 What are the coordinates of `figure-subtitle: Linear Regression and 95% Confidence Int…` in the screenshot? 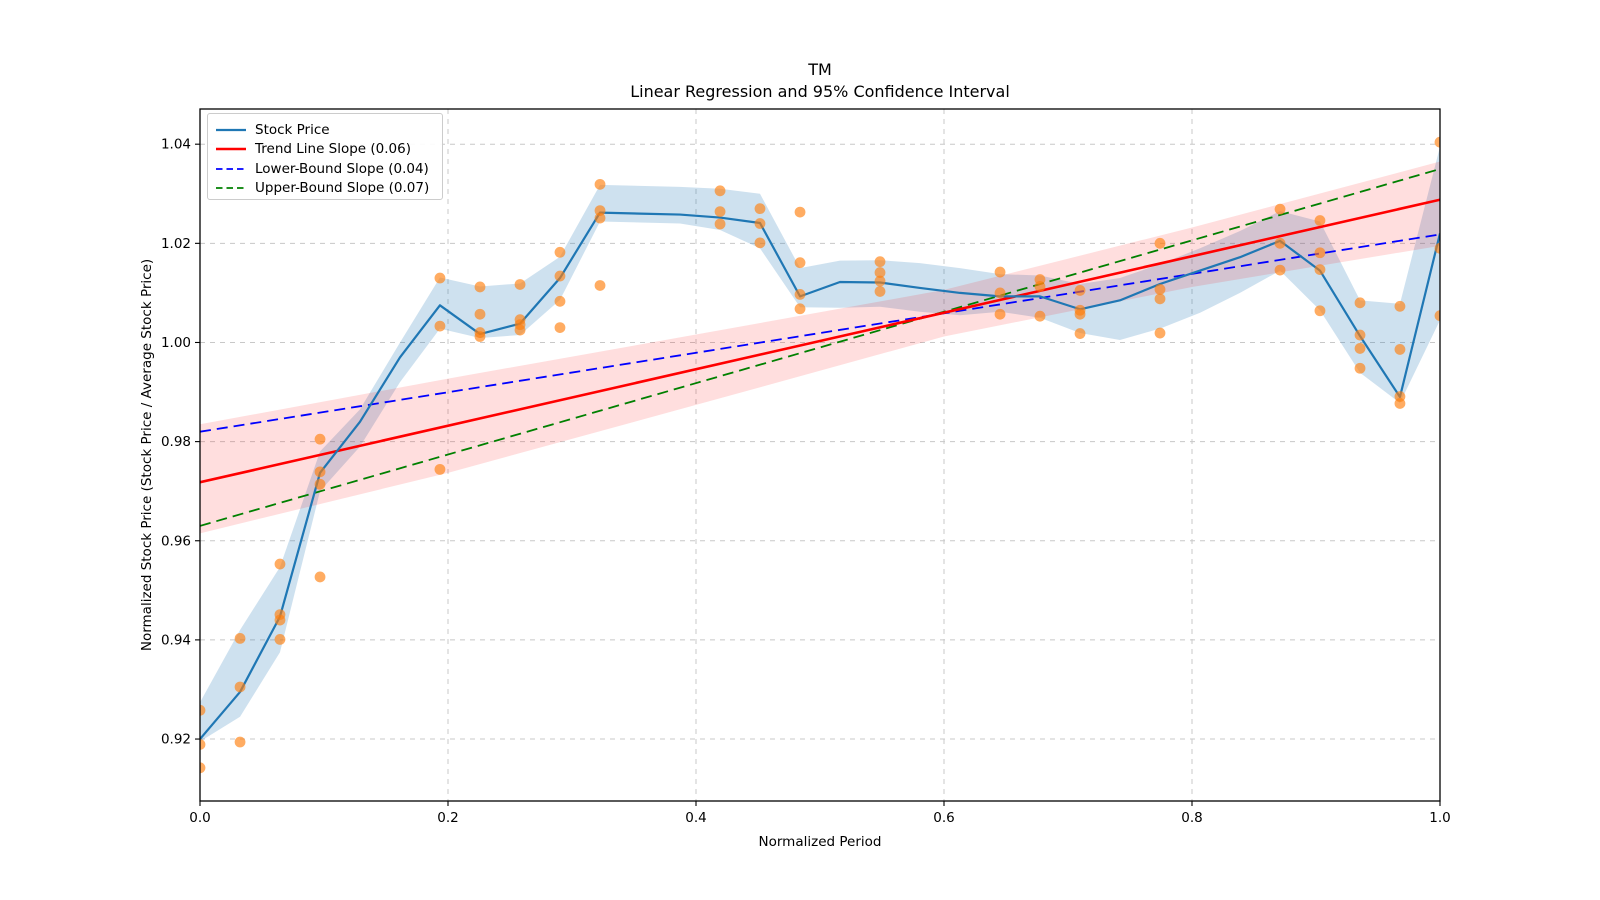 It's located at (820, 91).